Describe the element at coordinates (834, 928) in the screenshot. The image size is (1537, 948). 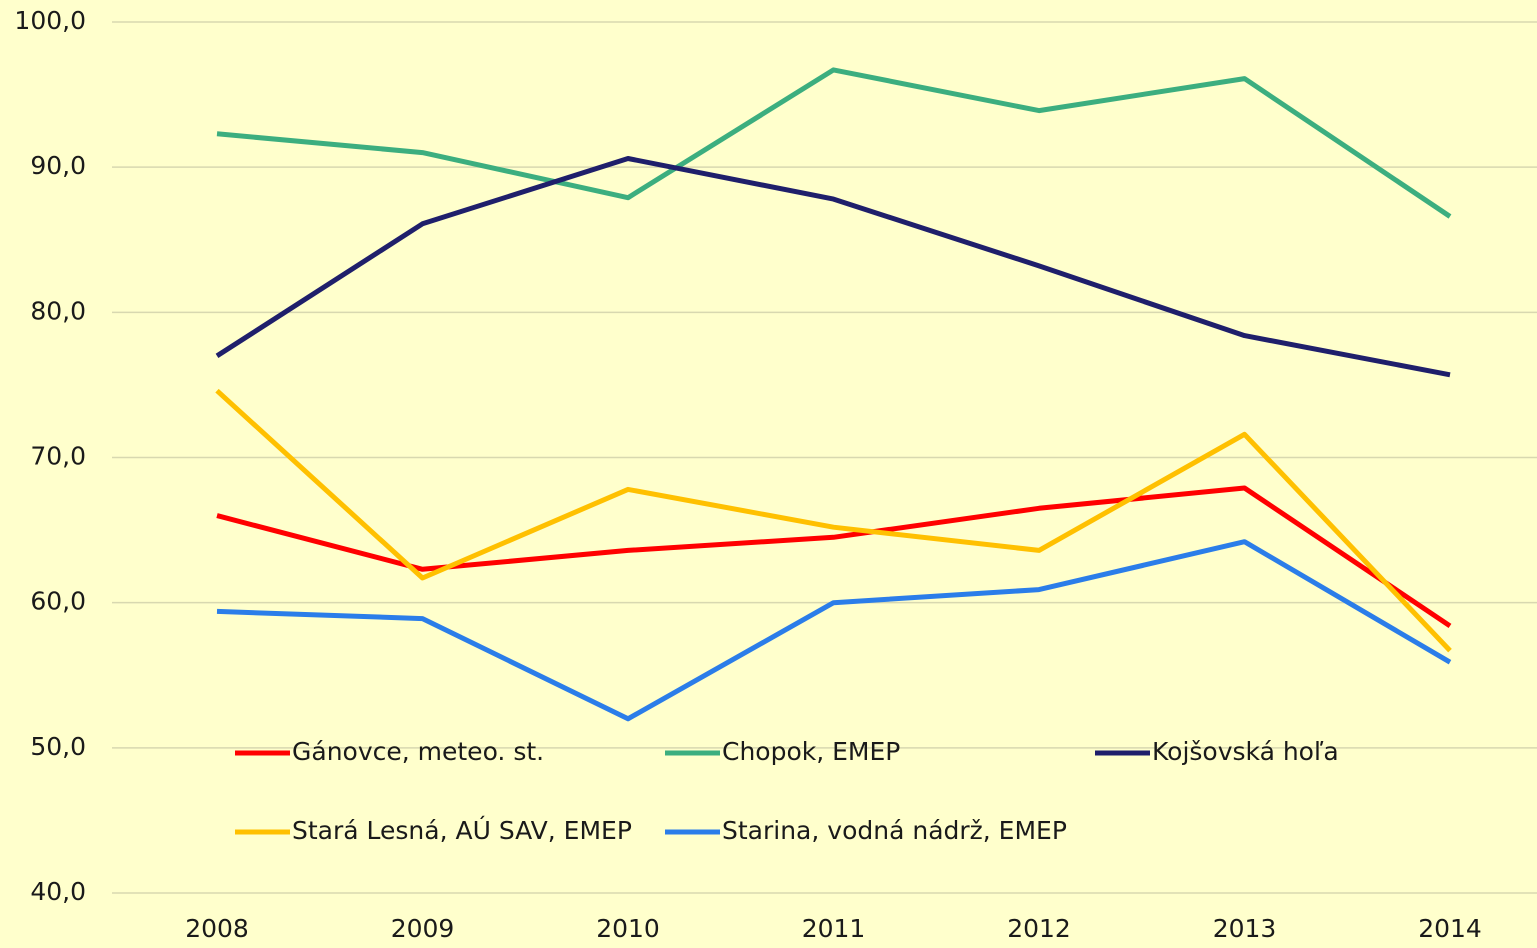
I see `x-tick-label: 2011` at that location.